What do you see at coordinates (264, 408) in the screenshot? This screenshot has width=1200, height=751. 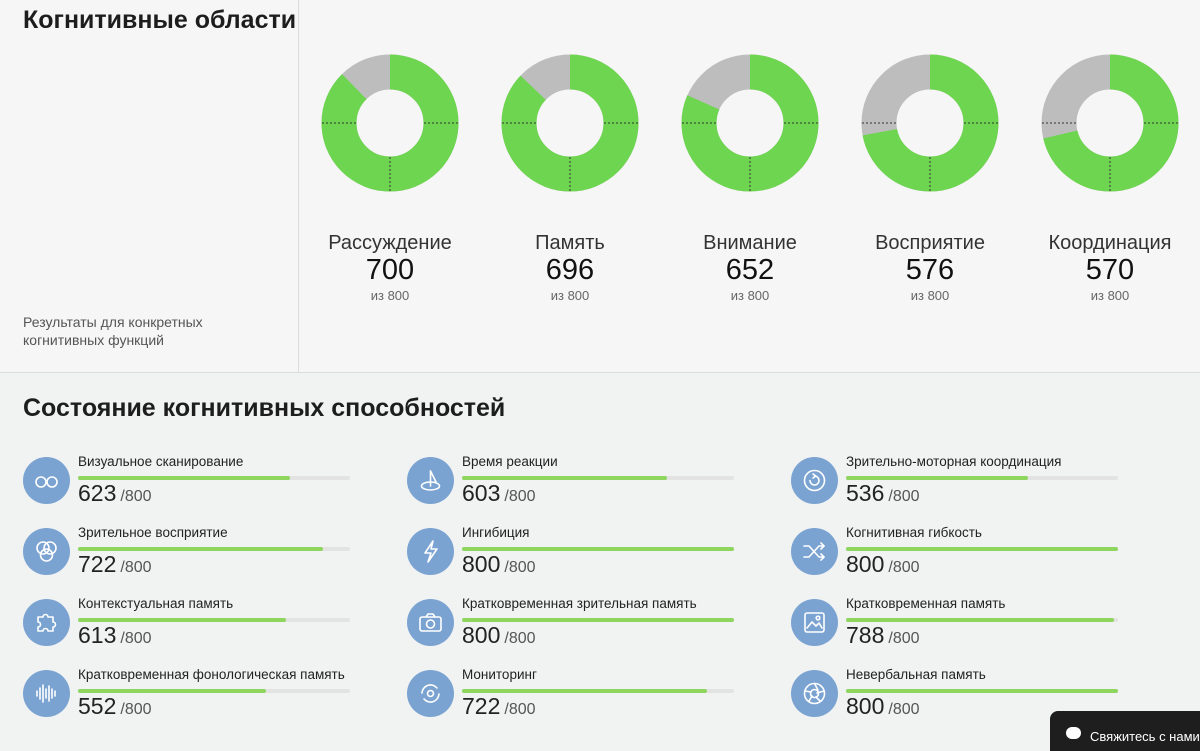 I see `abilities-title: Состояние когнитивных способностей` at bounding box center [264, 408].